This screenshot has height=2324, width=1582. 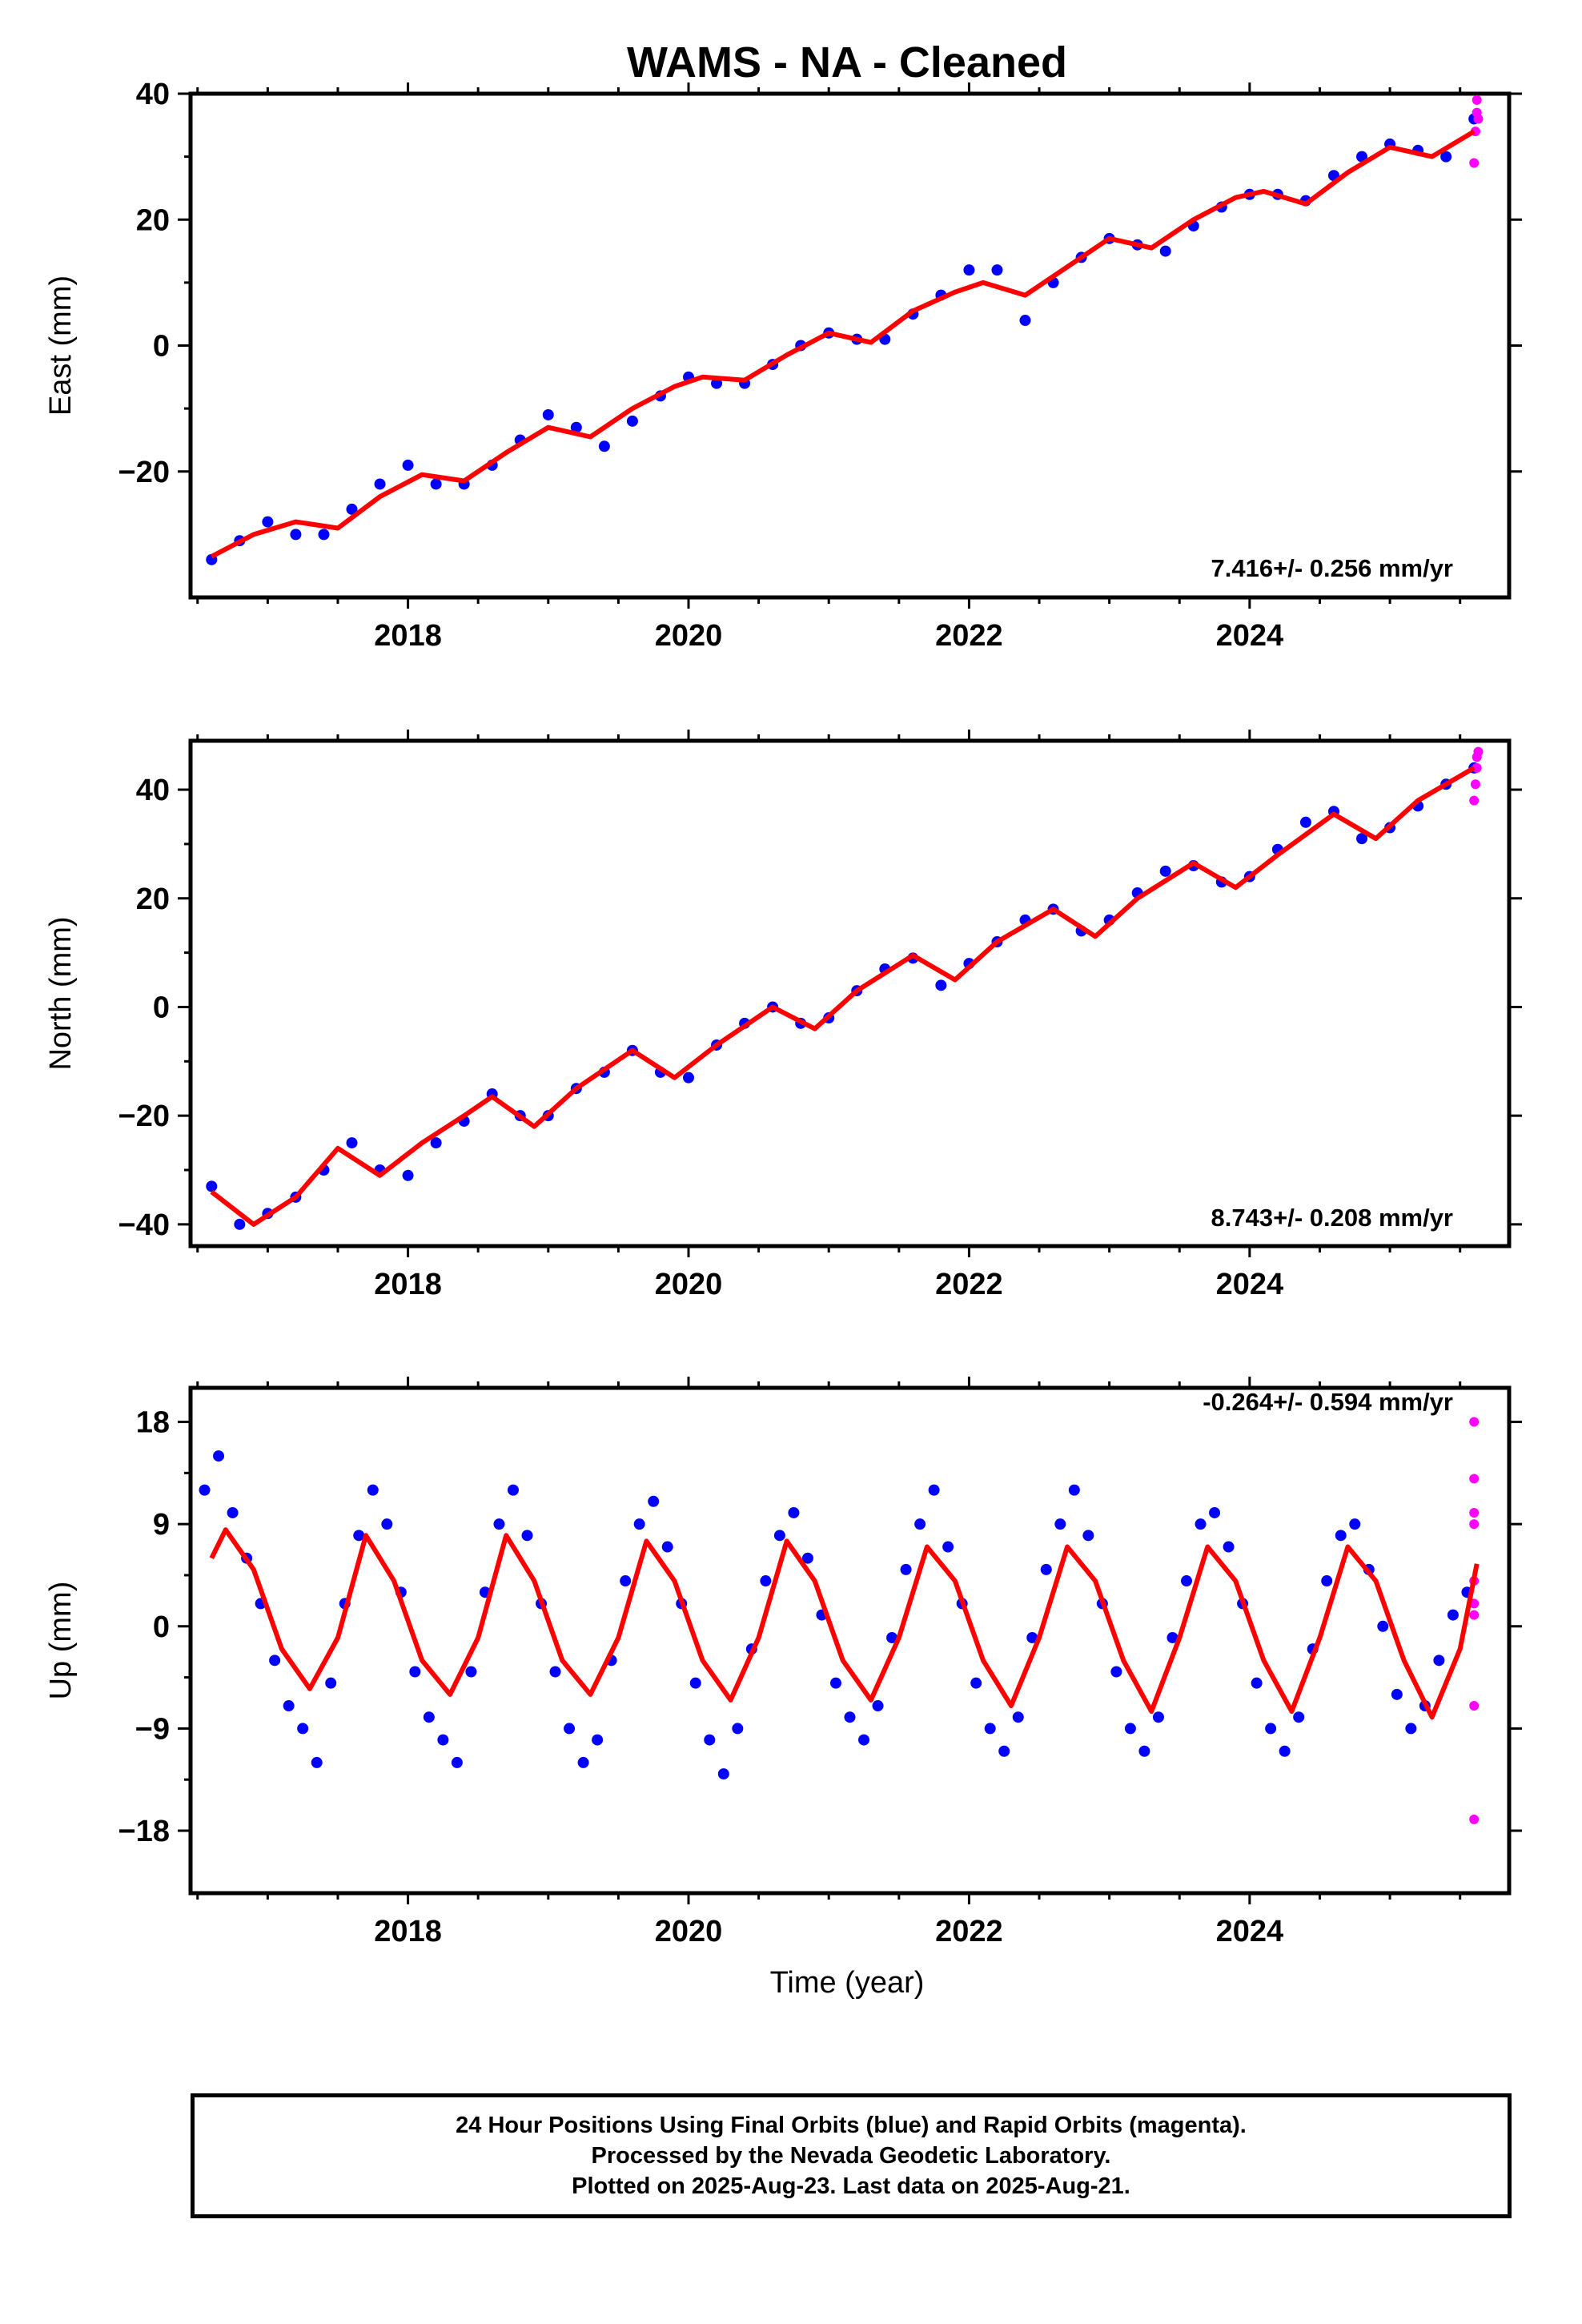 I want to click on up-x-tick-label: 2024, so click(x=1250, y=1931).